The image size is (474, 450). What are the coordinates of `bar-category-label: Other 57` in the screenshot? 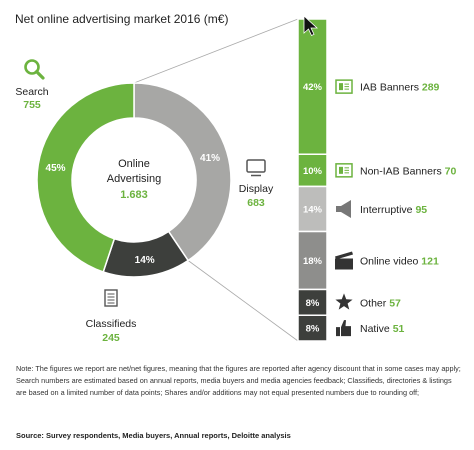 It's located at (380, 303).